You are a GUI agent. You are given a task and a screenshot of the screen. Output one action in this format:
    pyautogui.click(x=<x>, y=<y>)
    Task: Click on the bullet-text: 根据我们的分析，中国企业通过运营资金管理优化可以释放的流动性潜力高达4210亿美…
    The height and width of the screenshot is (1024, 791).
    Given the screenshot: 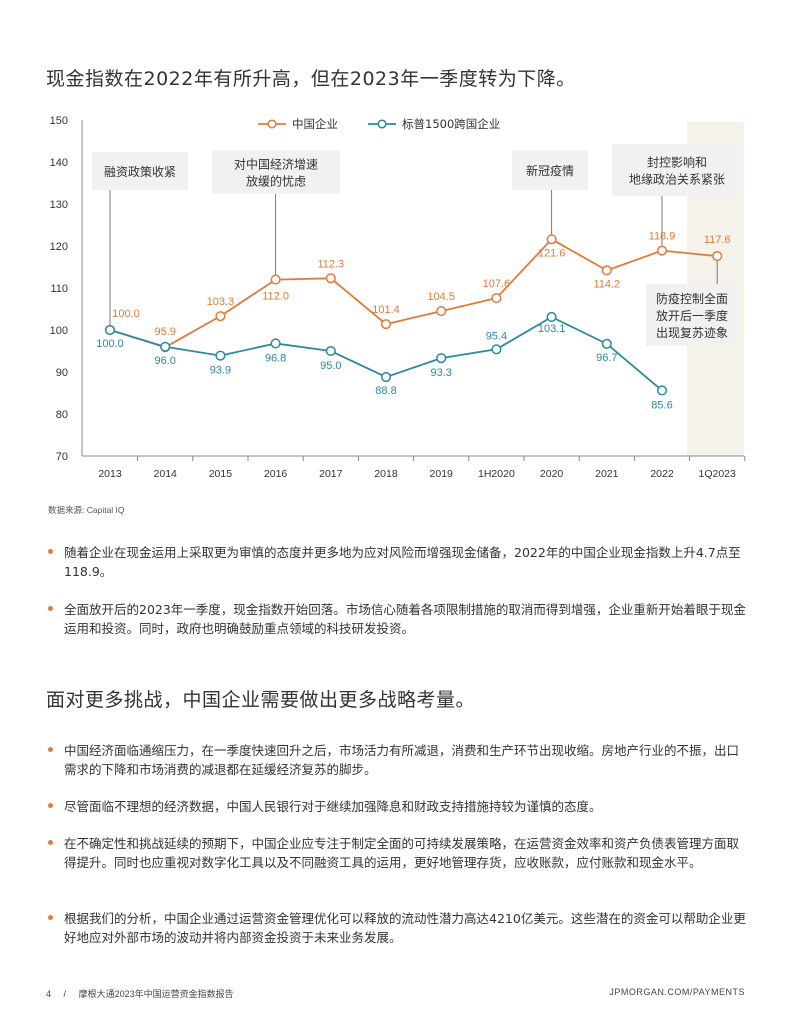 What is the action you would take?
    pyautogui.click(x=405, y=928)
    